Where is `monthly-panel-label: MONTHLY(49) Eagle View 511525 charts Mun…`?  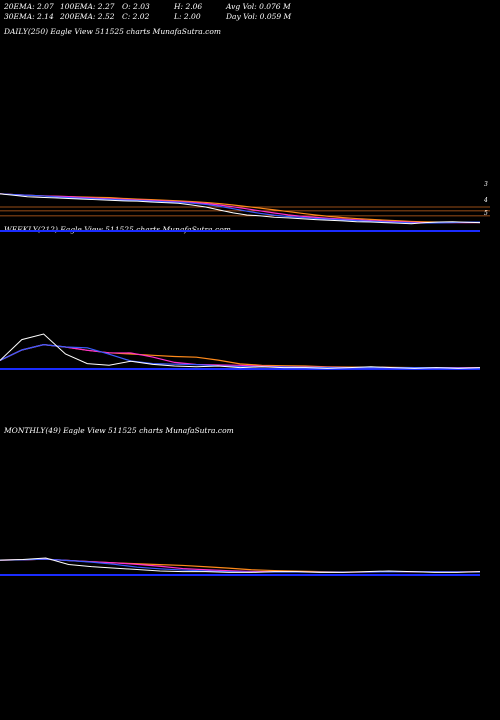 monthly-panel-label: MONTHLY(49) Eagle View 511525 charts Mun… is located at coordinates (119, 430).